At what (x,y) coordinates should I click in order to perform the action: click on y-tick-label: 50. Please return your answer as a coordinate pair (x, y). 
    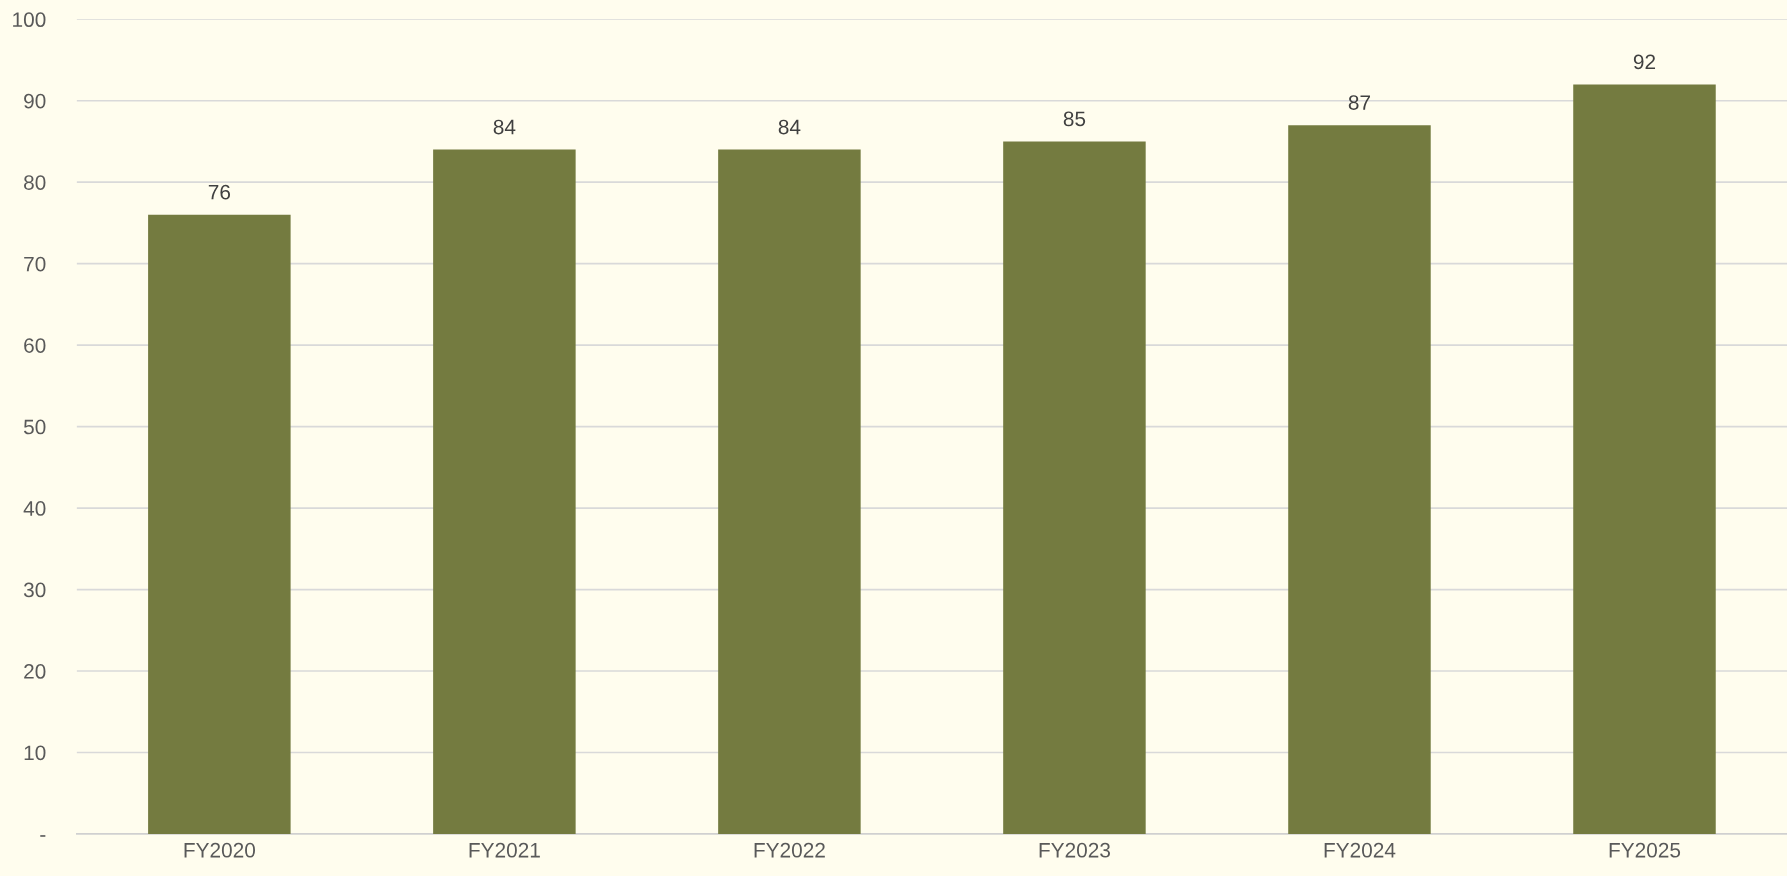
    Looking at the image, I should click on (34, 427).